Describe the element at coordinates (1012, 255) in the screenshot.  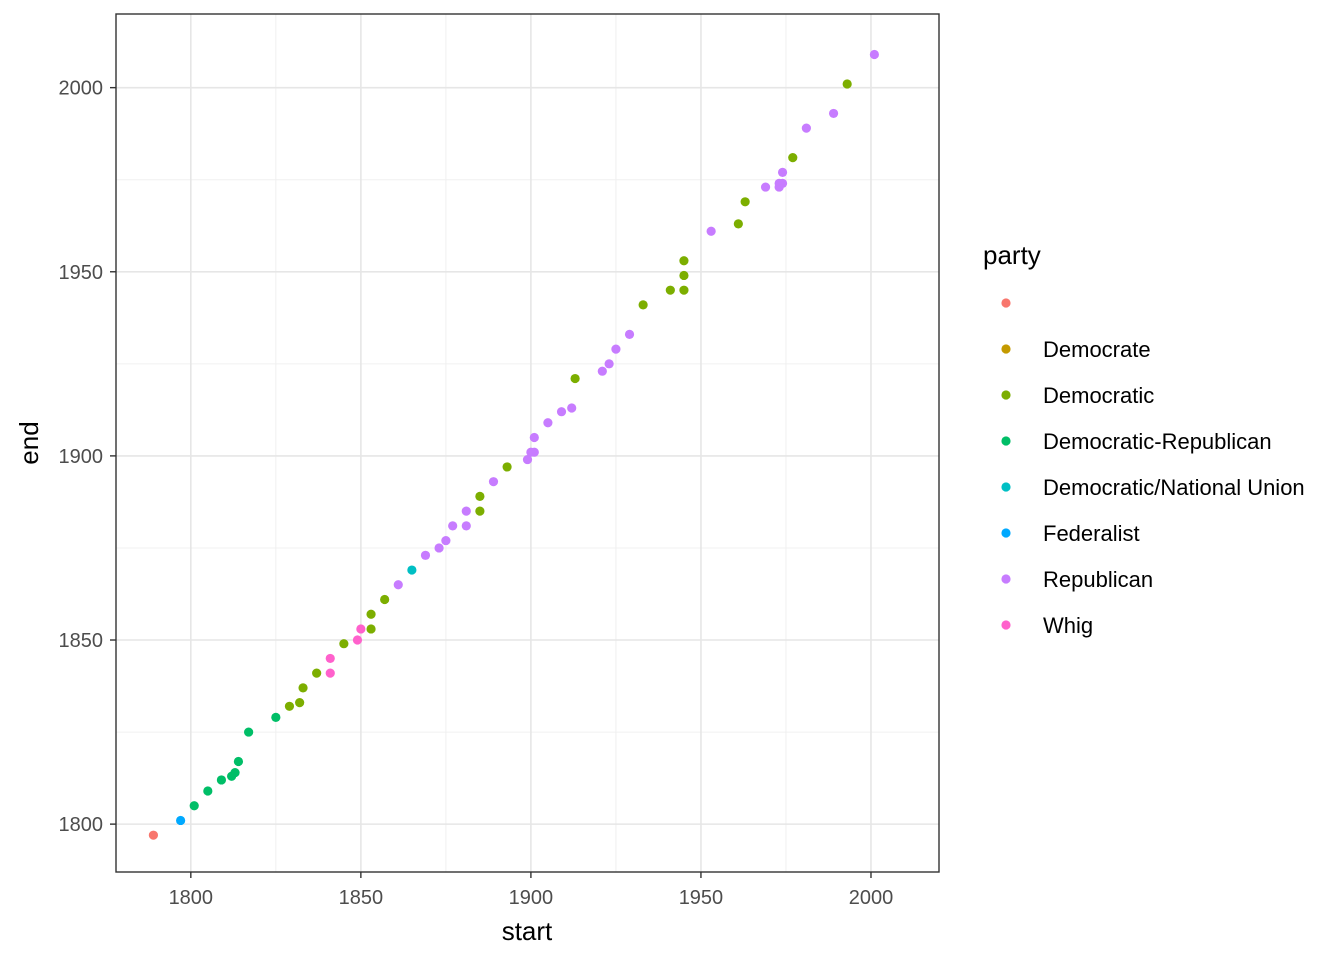
I see `legend-title: party` at that location.